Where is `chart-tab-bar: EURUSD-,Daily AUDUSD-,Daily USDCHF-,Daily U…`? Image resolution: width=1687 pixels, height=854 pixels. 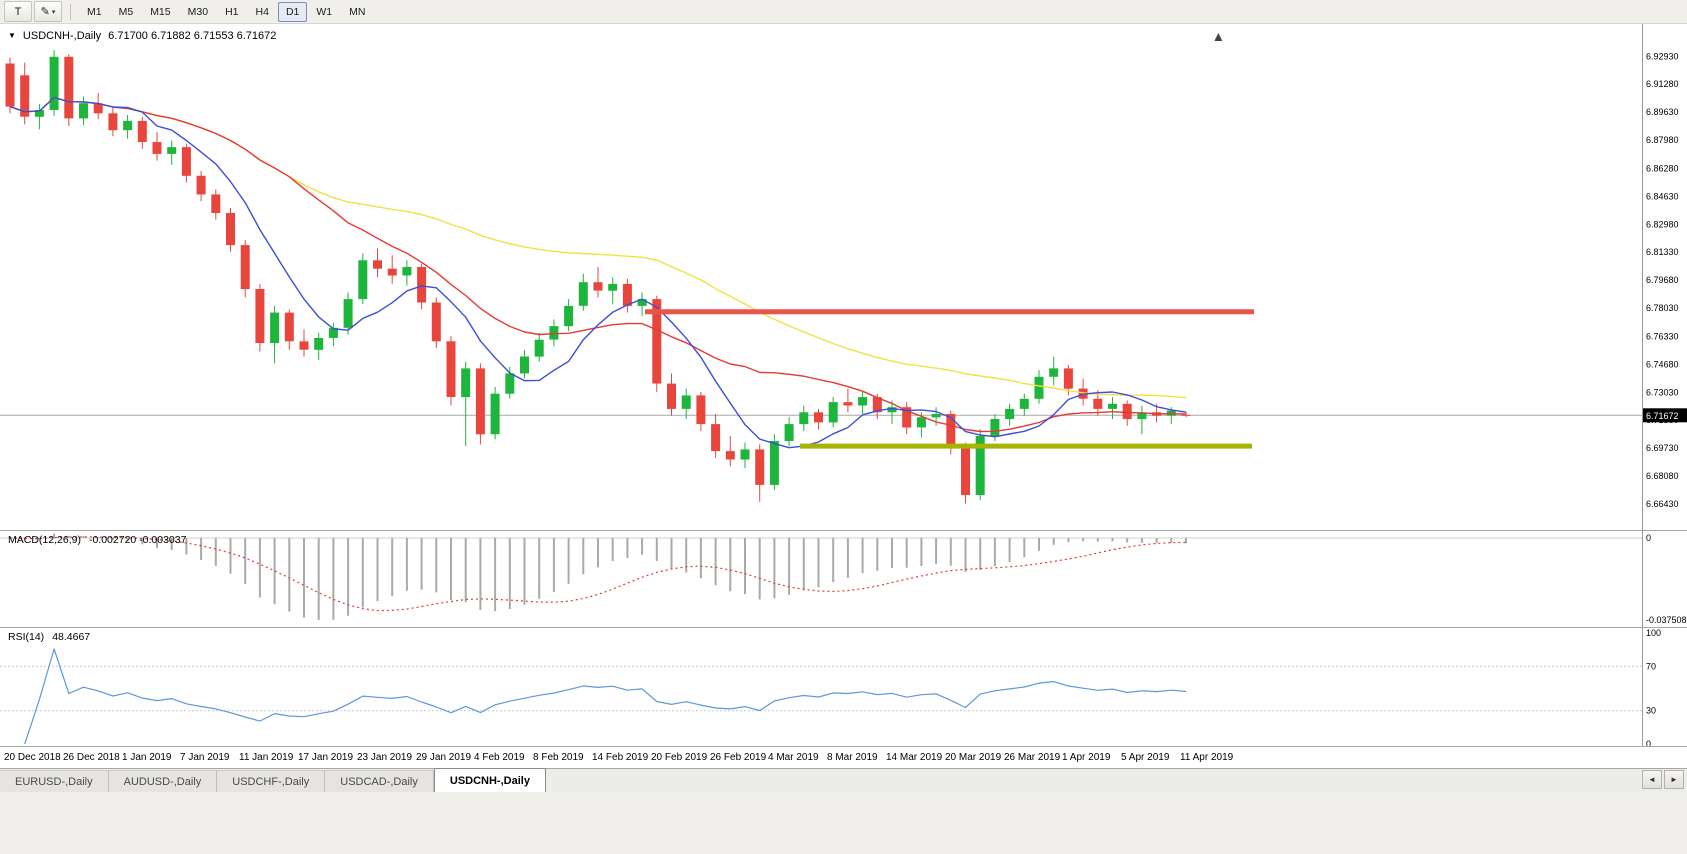 chart-tab-bar: EURUSD-,Daily AUDUSD-,Daily USDCHF-,Daily U… is located at coordinates (843, 780).